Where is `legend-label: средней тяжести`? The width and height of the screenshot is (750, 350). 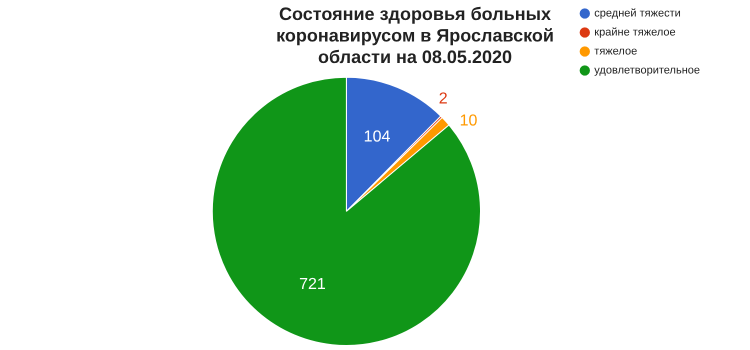
legend-label: средней тяжести is located at coordinates (637, 14).